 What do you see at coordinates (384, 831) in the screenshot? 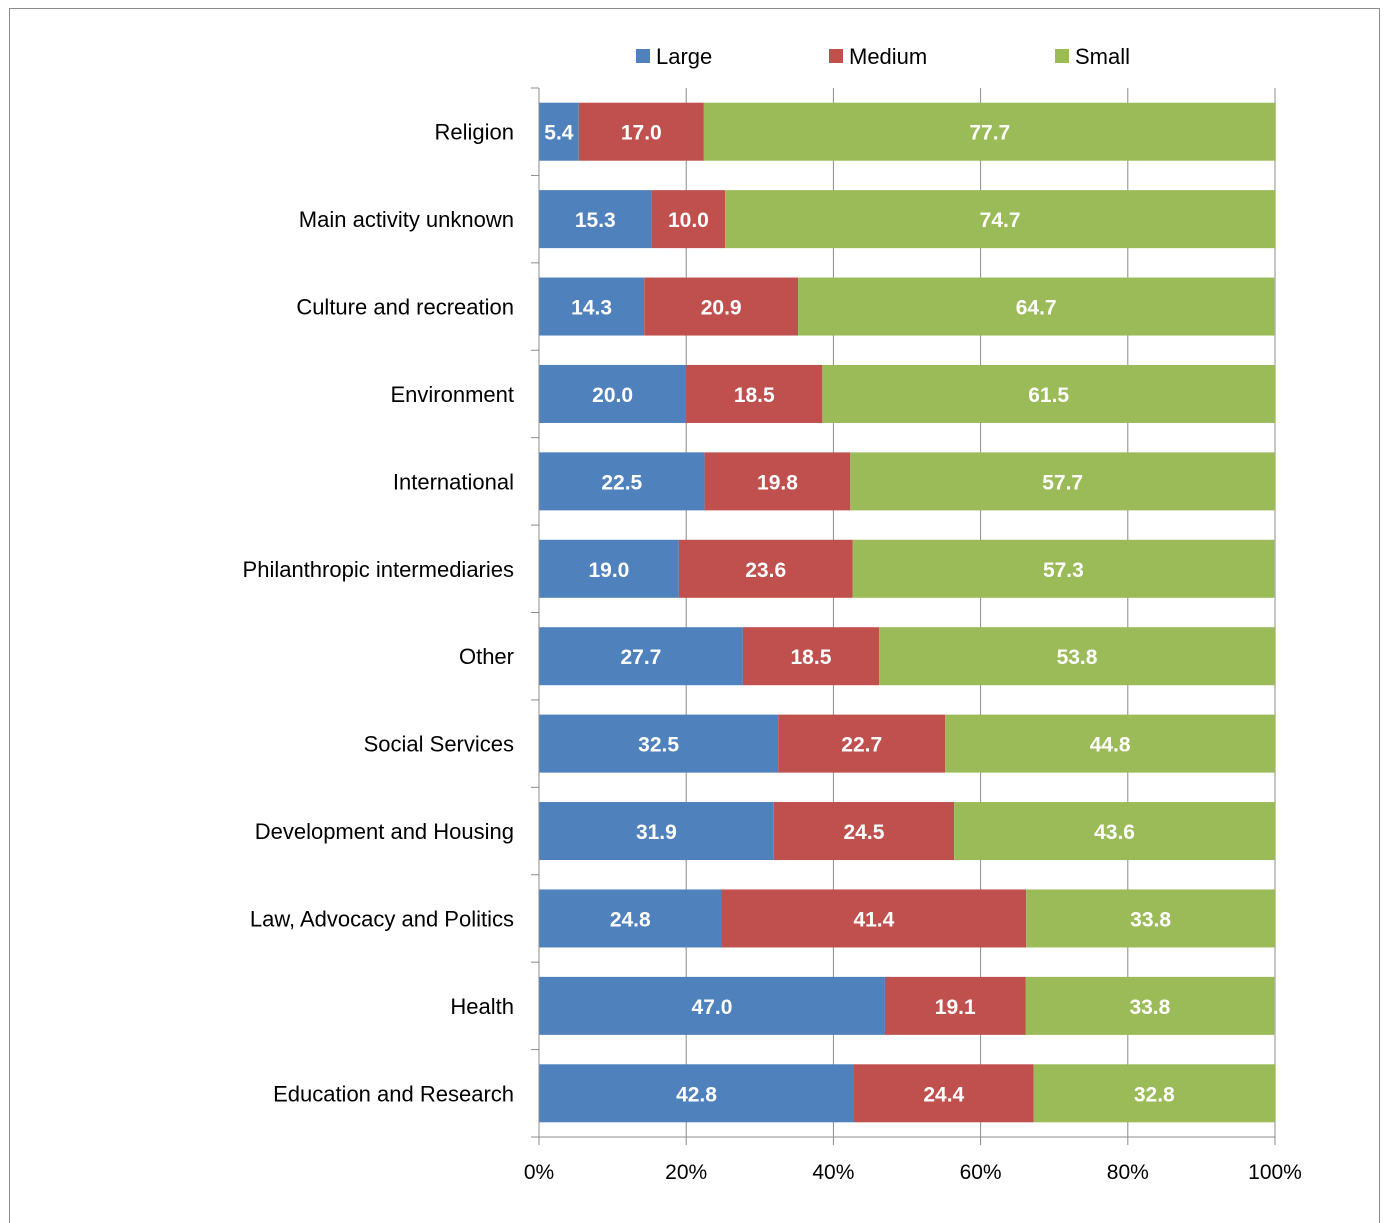
I see `category-label-development-and-housing: Development and Housing` at bounding box center [384, 831].